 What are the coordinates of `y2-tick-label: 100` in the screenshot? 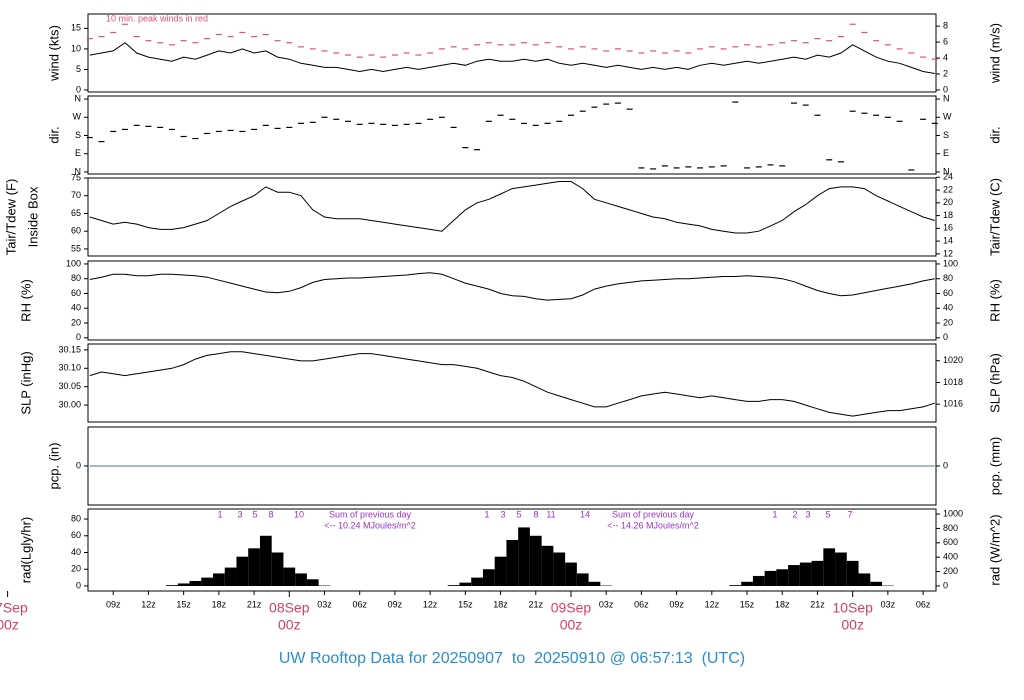 It's located at (950, 263).